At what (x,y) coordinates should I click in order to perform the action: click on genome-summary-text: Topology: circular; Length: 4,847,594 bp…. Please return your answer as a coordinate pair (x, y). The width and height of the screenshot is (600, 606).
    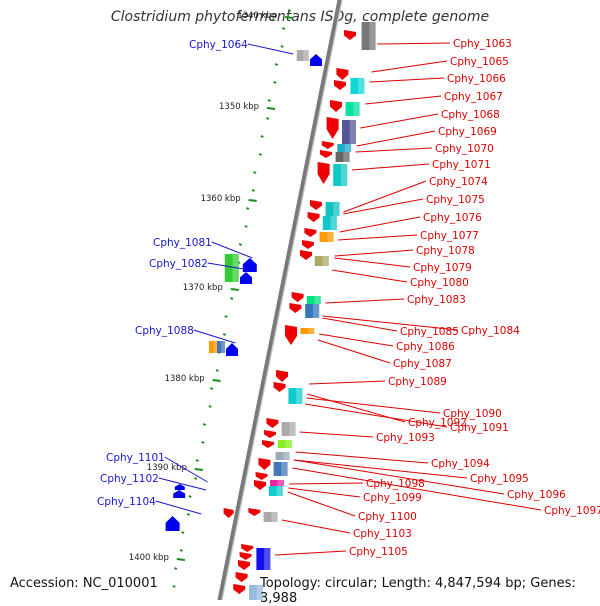
    Looking at the image, I should click on (418, 591).